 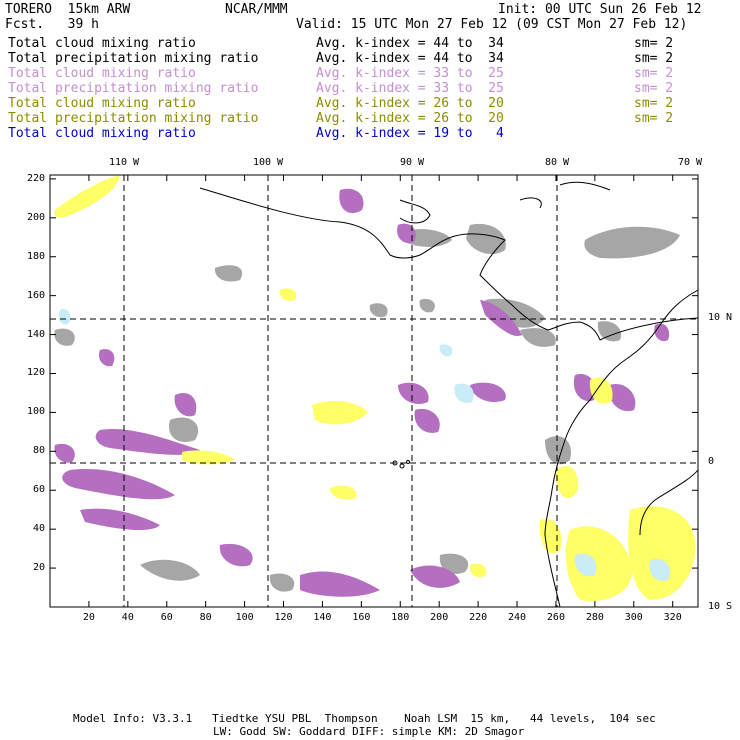 What do you see at coordinates (38, 490) in the screenshot?
I see `y-tick-label: 60` at bounding box center [38, 490].